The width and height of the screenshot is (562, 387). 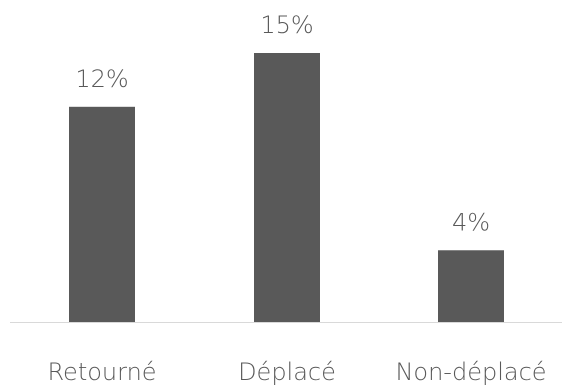 What do you see at coordinates (287, 372) in the screenshot?
I see `x-tick-label-deplace: Déplacé` at bounding box center [287, 372].